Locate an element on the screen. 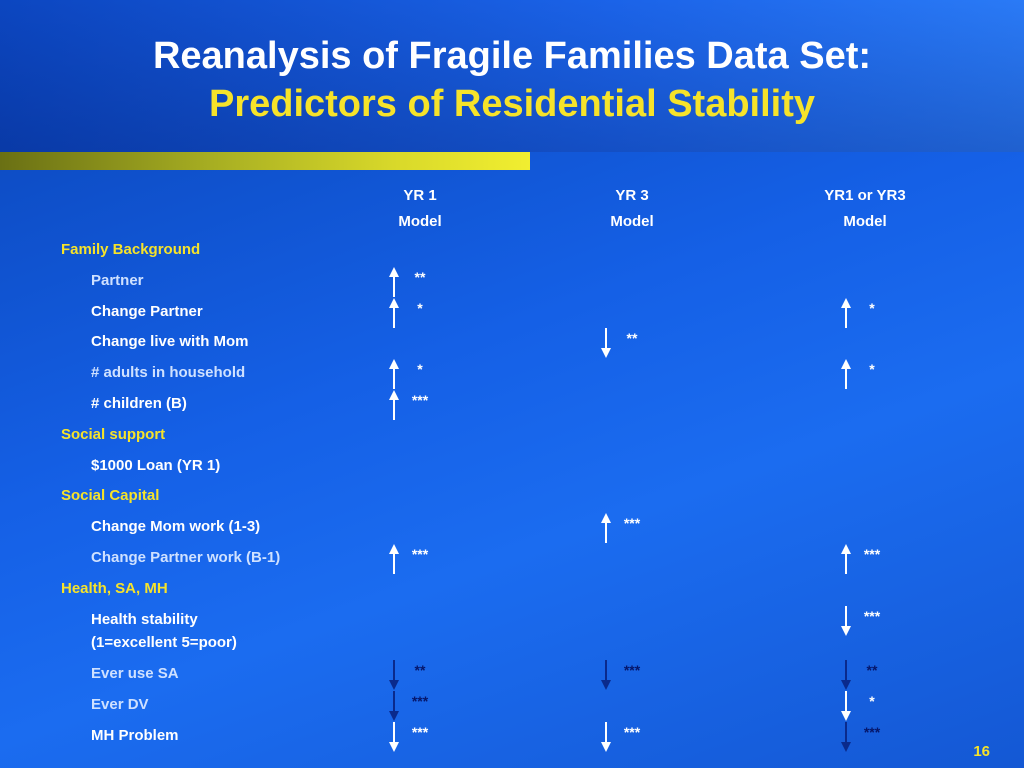 This screenshot has height=768, width=1024. slide-number: 16 is located at coordinates (981, 751).